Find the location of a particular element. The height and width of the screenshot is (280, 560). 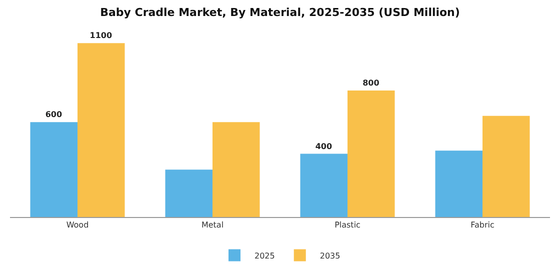

data-label: 400 is located at coordinates (323, 146).